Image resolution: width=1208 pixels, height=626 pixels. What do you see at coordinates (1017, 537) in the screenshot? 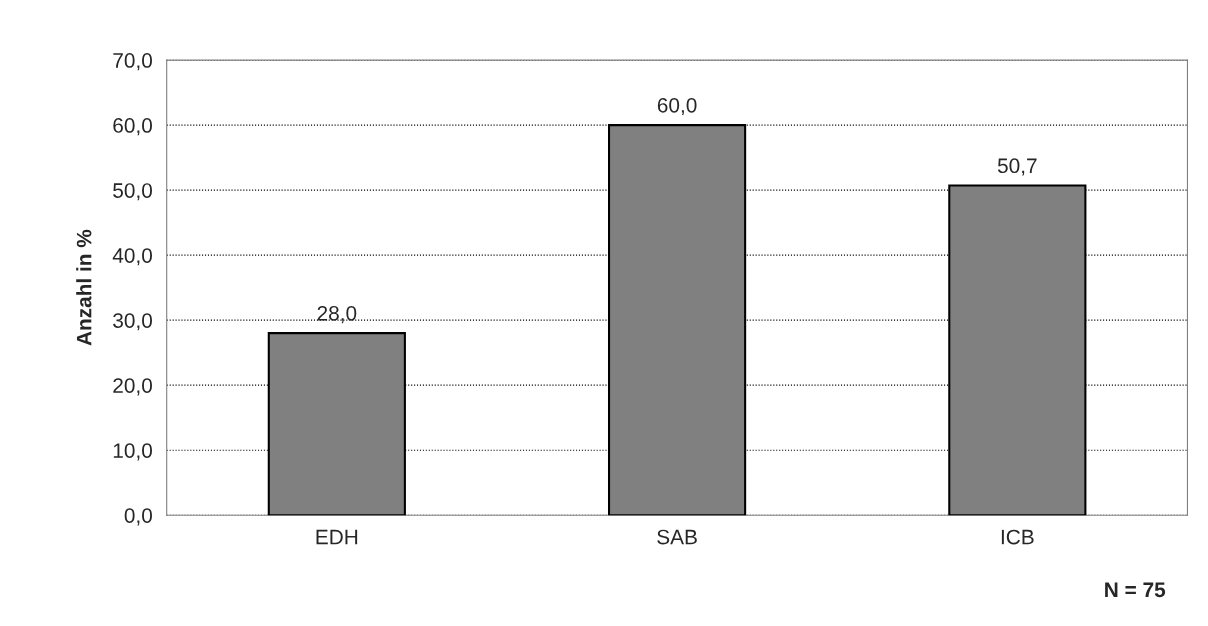
I see `x-tick-label: ICB` at bounding box center [1017, 537].